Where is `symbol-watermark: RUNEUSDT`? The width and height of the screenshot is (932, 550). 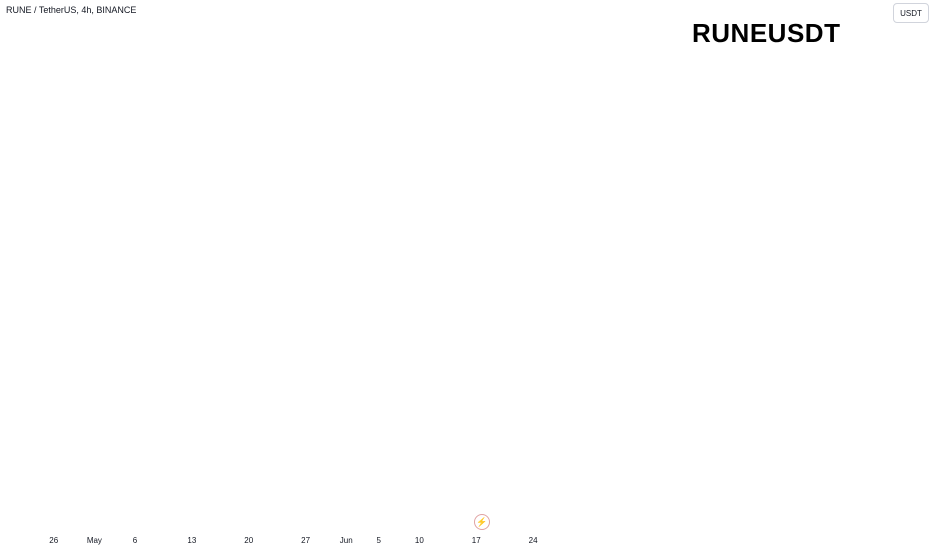
symbol-watermark: RUNEUSDT is located at coordinates (766, 33).